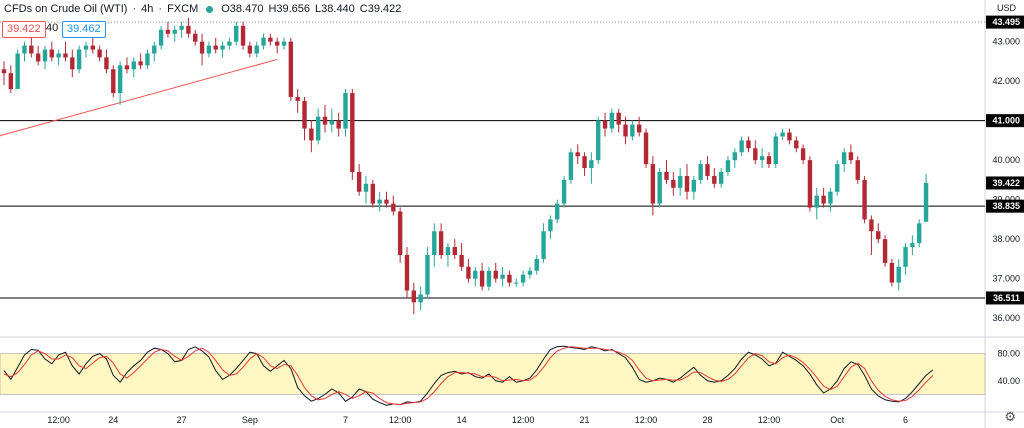 The width and height of the screenshot is (1024, 428). I want to click on stoch-d-pill: 39.462, so click(84, 29).